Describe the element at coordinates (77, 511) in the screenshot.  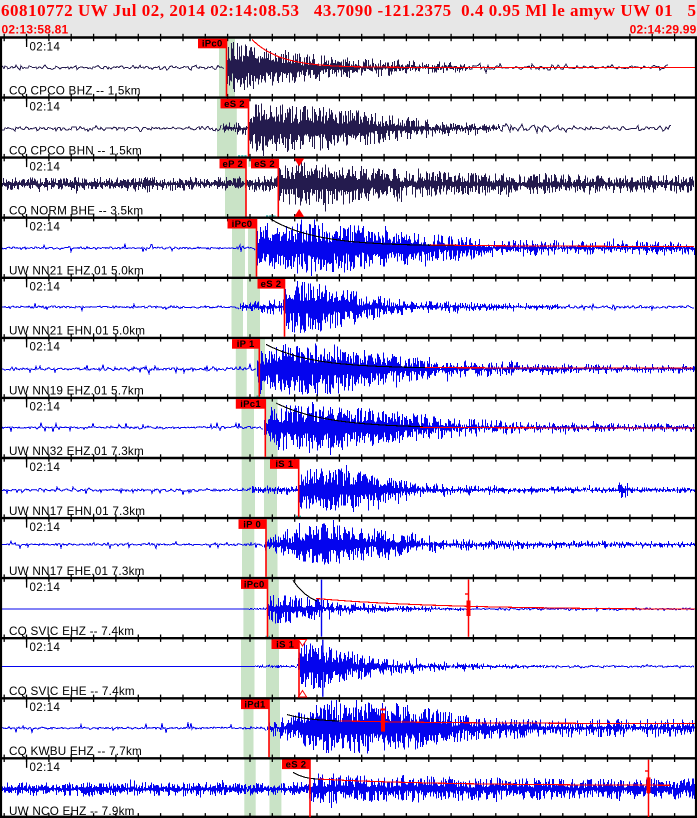
I see `svg-text: UW NN17 EHN.01 7.3km` at that location.